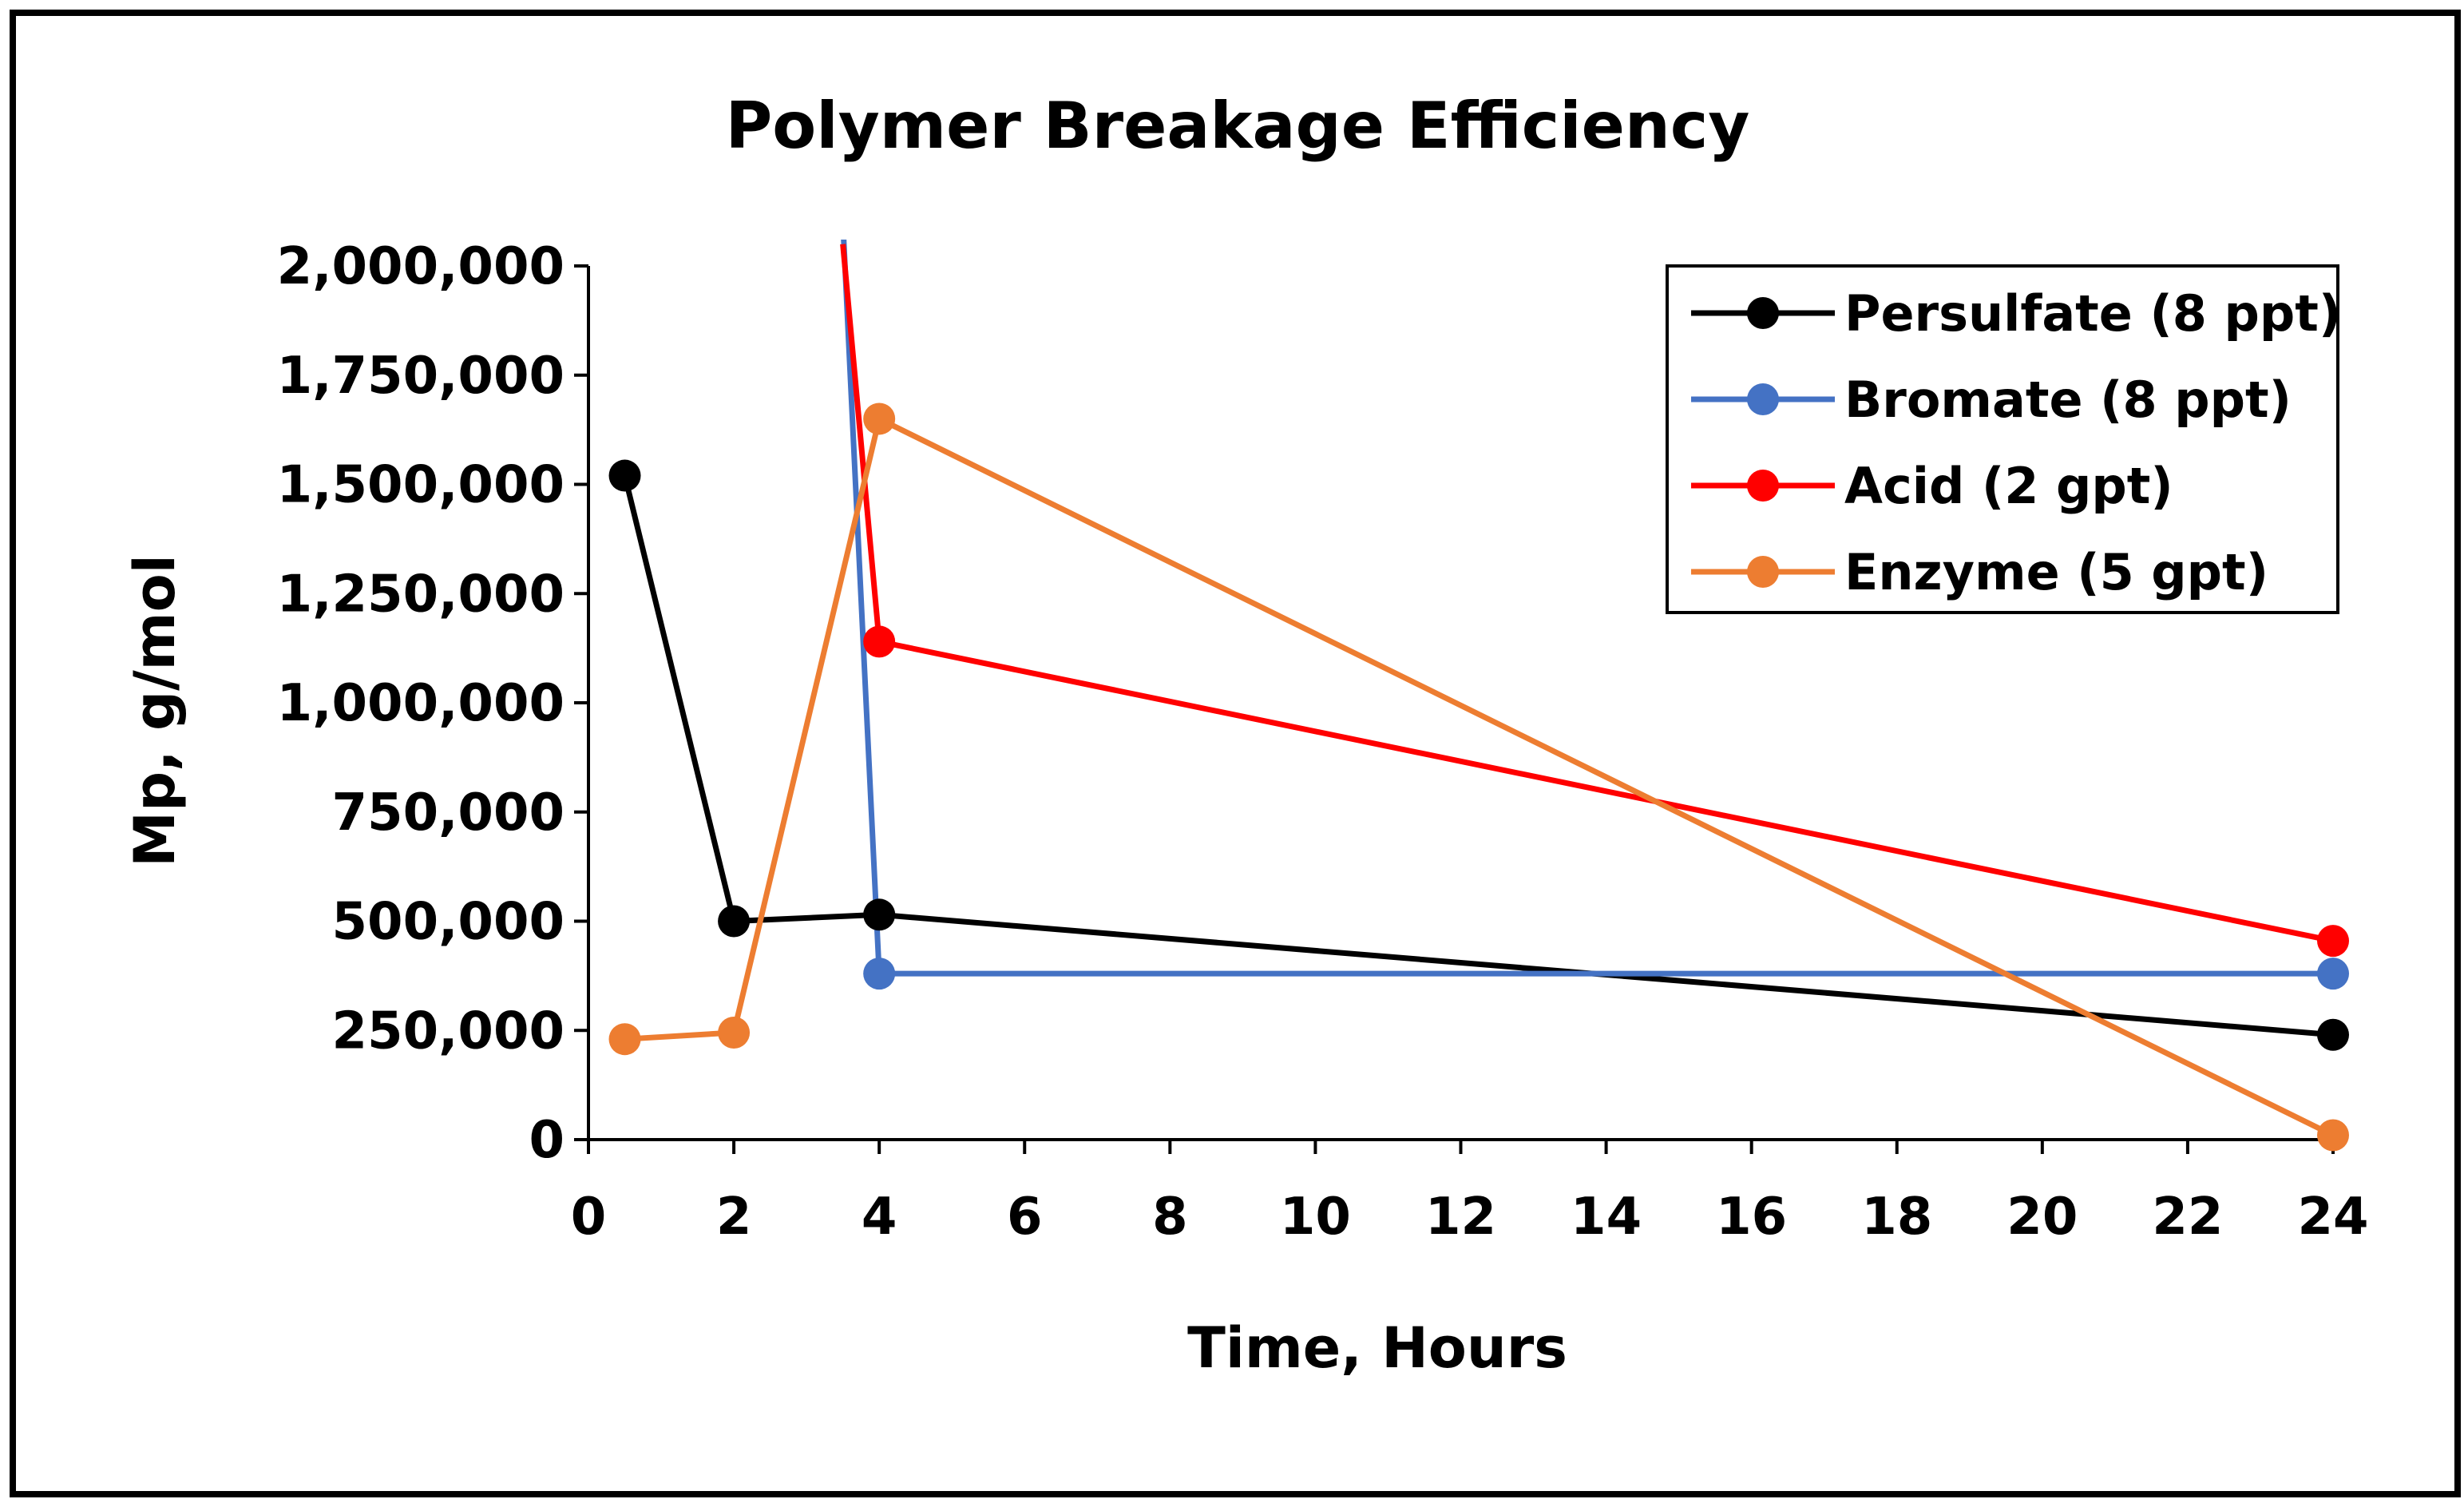 The image size is (2464, 1499). I want to click on x-tick-label: 10, so click(1315, 1218).